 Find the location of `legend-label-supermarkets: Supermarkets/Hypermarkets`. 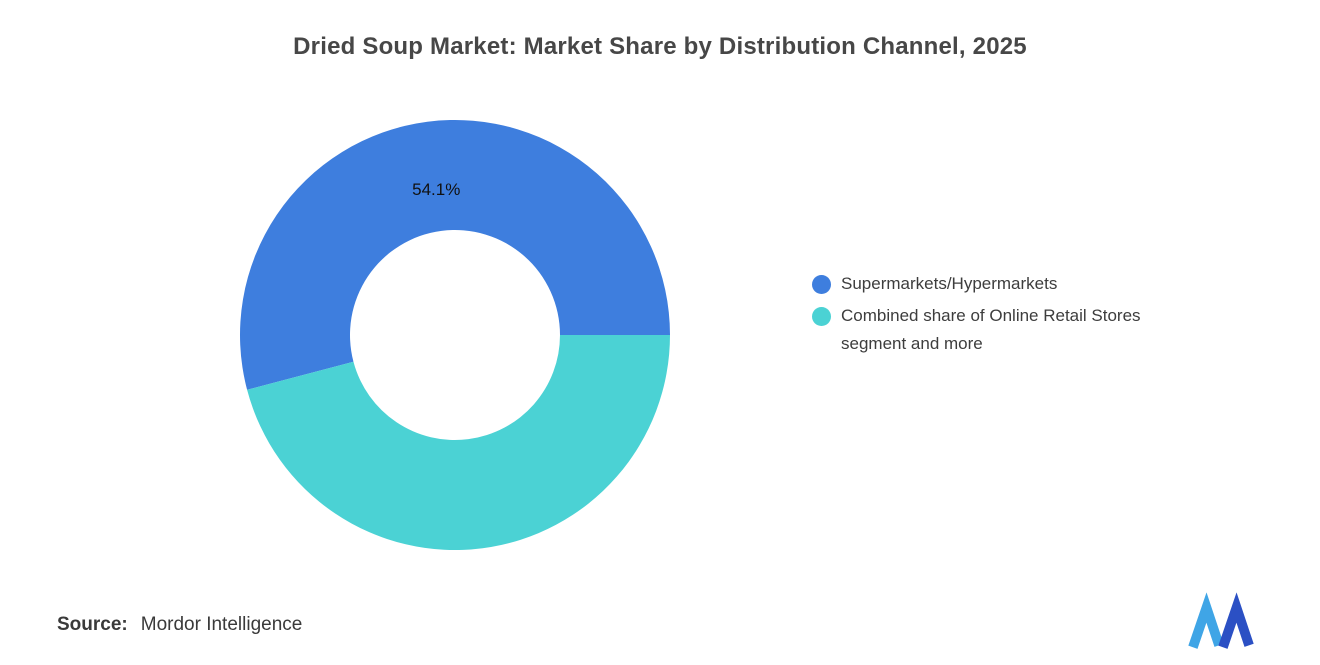

legend-label-supermarkets: Supermarkets/Hypermarkets is located at coordinates (949, 283).